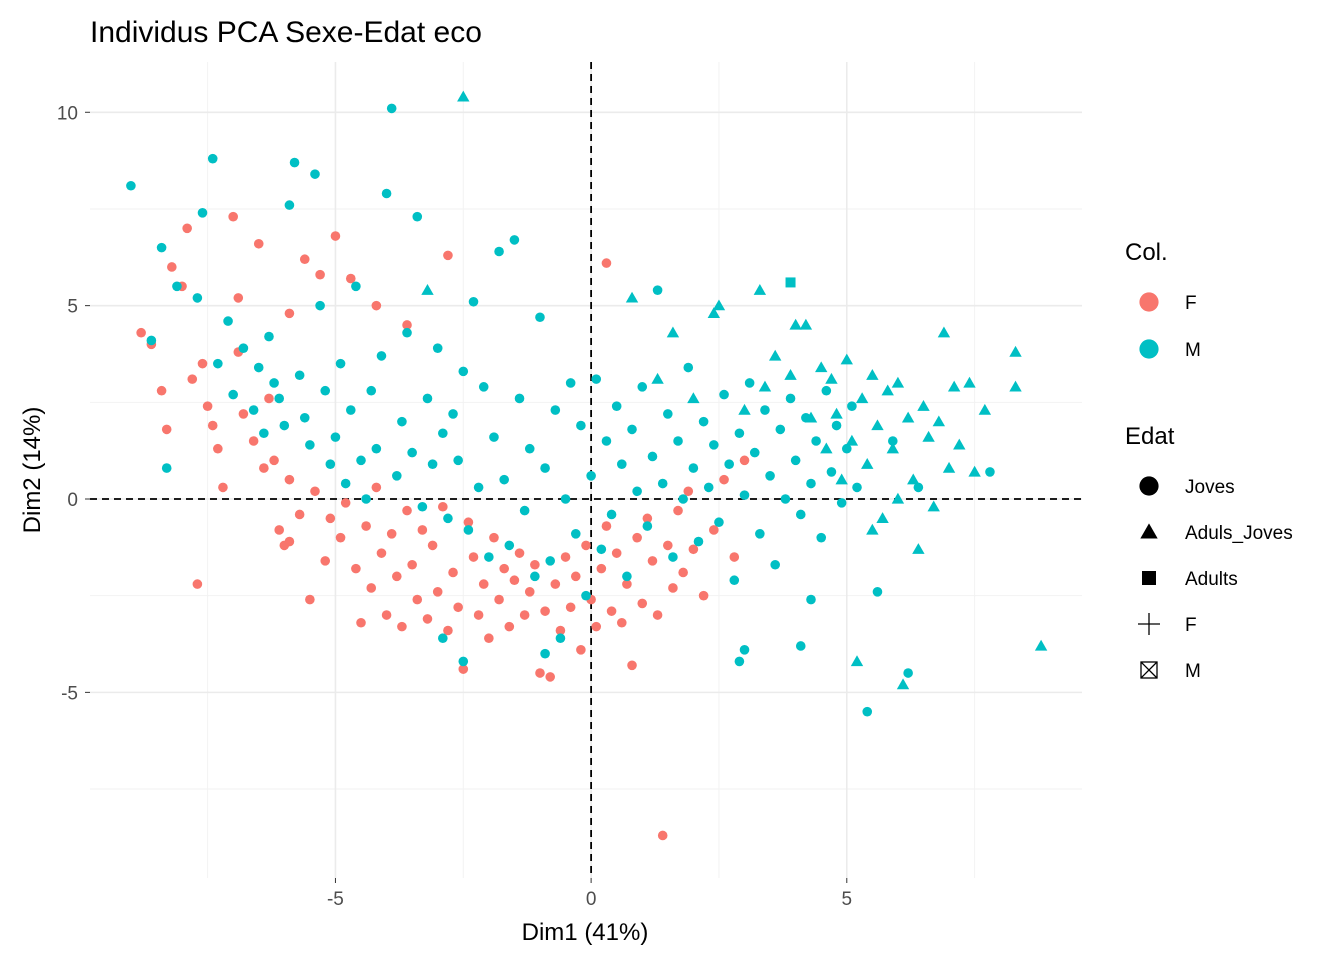 The width and height of the screenshot is (1344, 960). I want to click on legend-title: Edat, so click(1150, 436).